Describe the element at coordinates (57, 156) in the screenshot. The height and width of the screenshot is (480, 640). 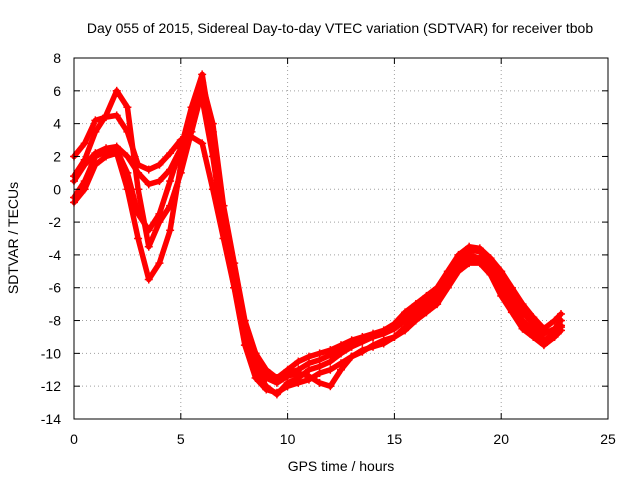
I see `y-tick-label: 2` at that location.